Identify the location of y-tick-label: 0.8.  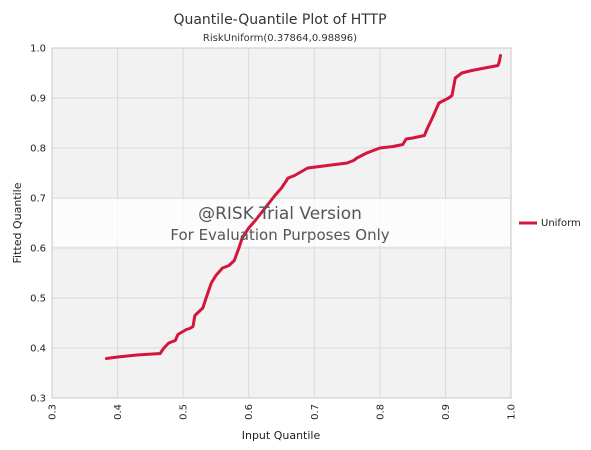
(38, 149).